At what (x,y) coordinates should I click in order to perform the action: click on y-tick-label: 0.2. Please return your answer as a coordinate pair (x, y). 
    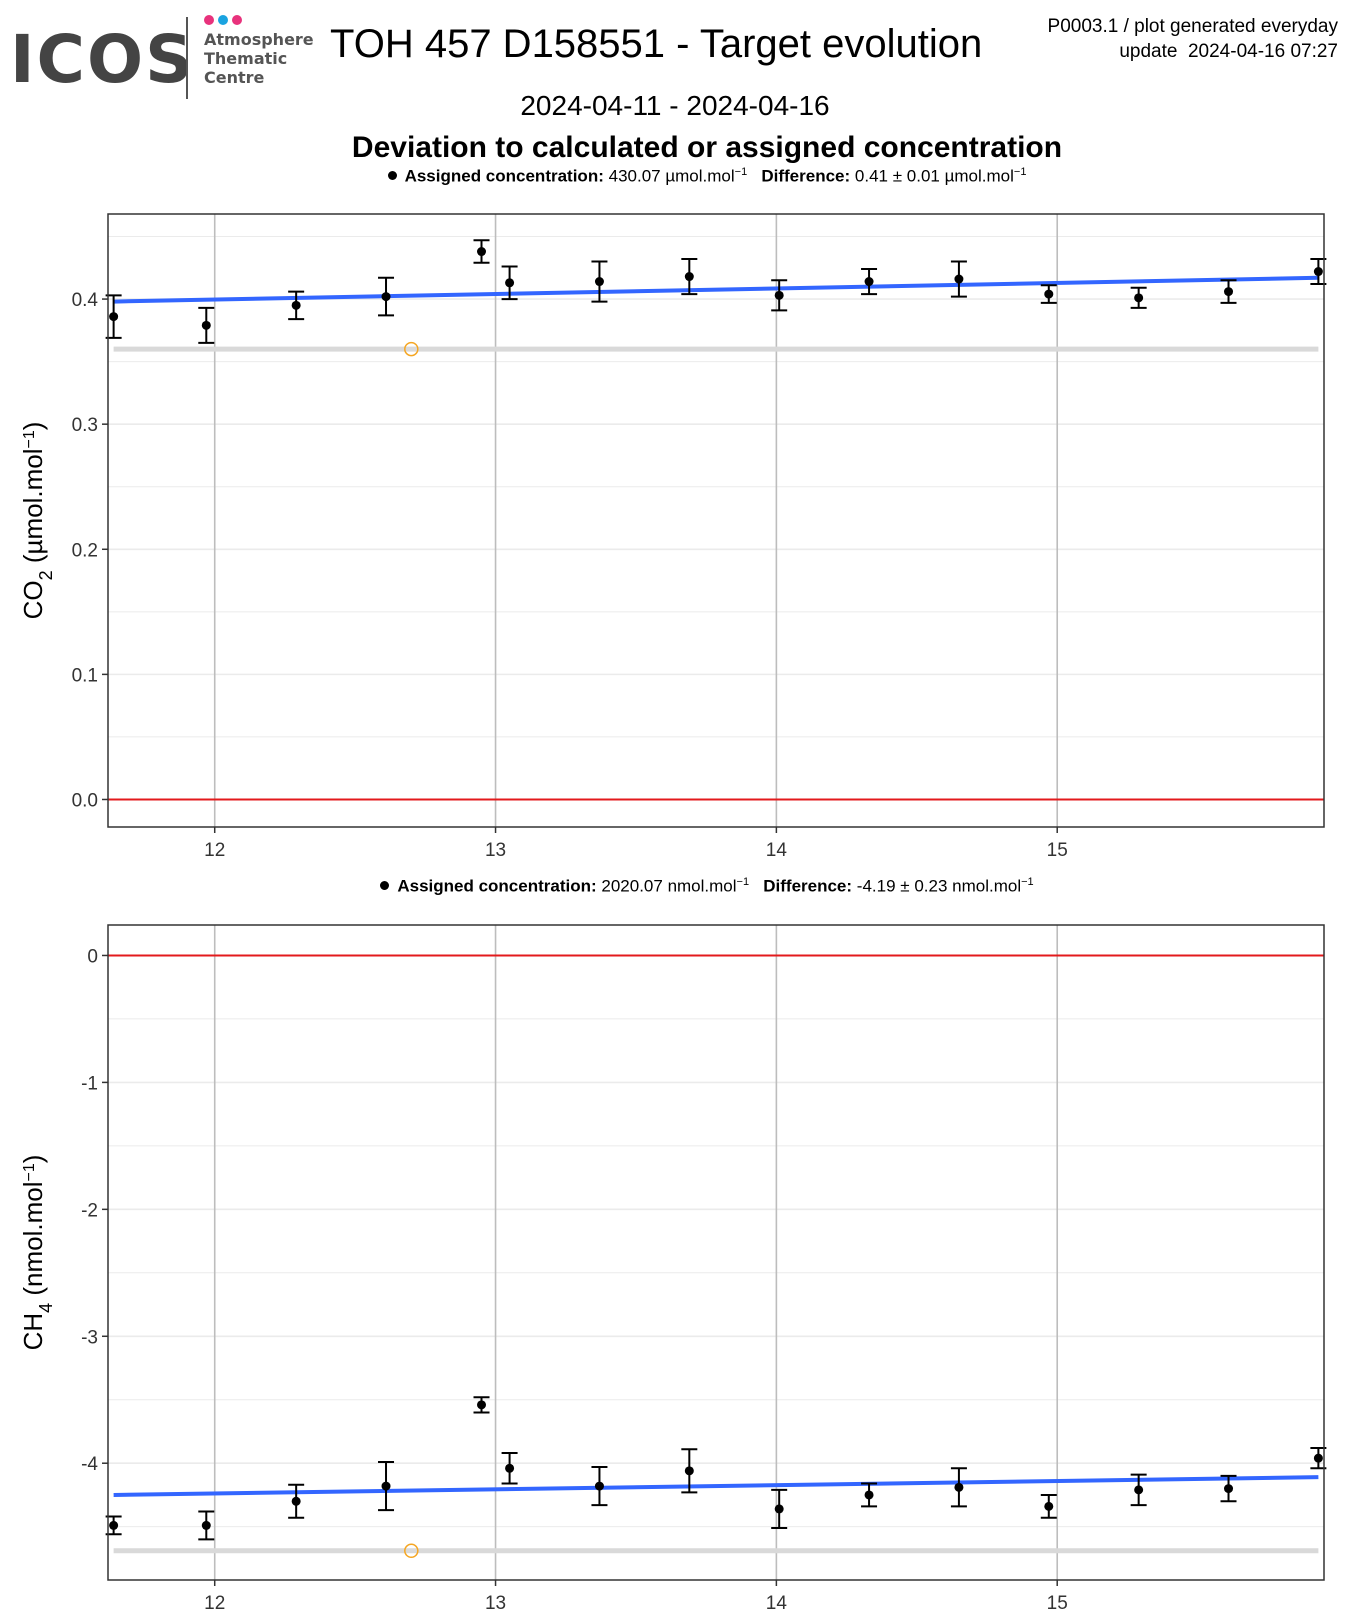
    Looking at the image, I should click on (85, 550).